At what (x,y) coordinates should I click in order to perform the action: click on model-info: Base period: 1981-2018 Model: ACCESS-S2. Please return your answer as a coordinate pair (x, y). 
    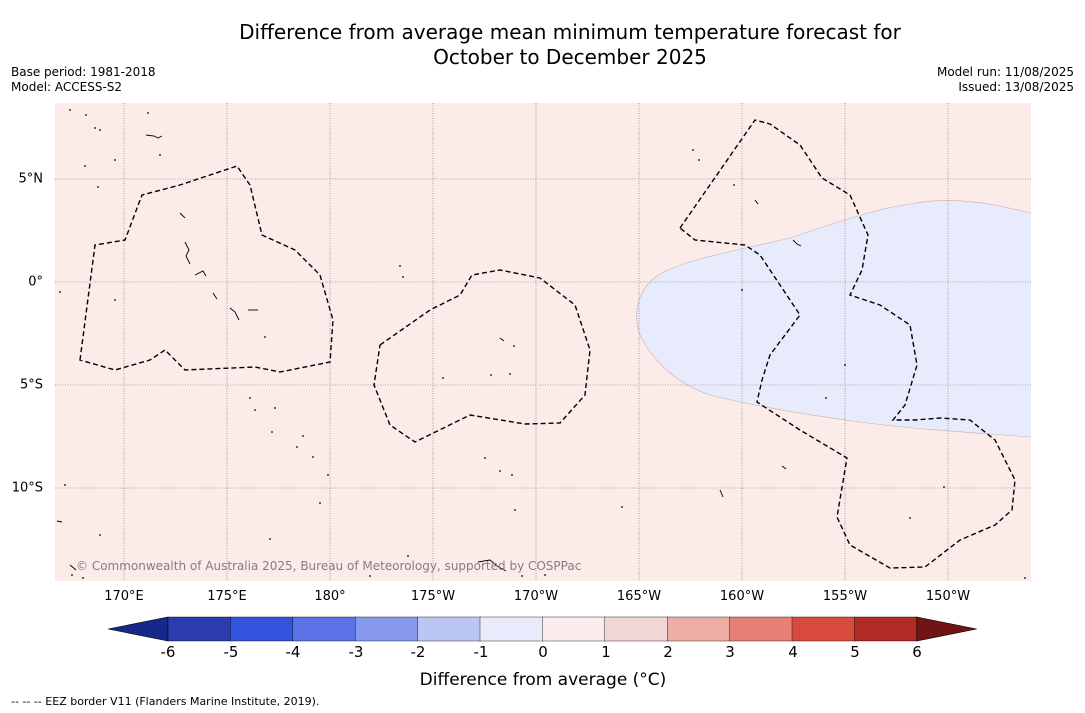
    Looking at the image, I should click on (83, 80).